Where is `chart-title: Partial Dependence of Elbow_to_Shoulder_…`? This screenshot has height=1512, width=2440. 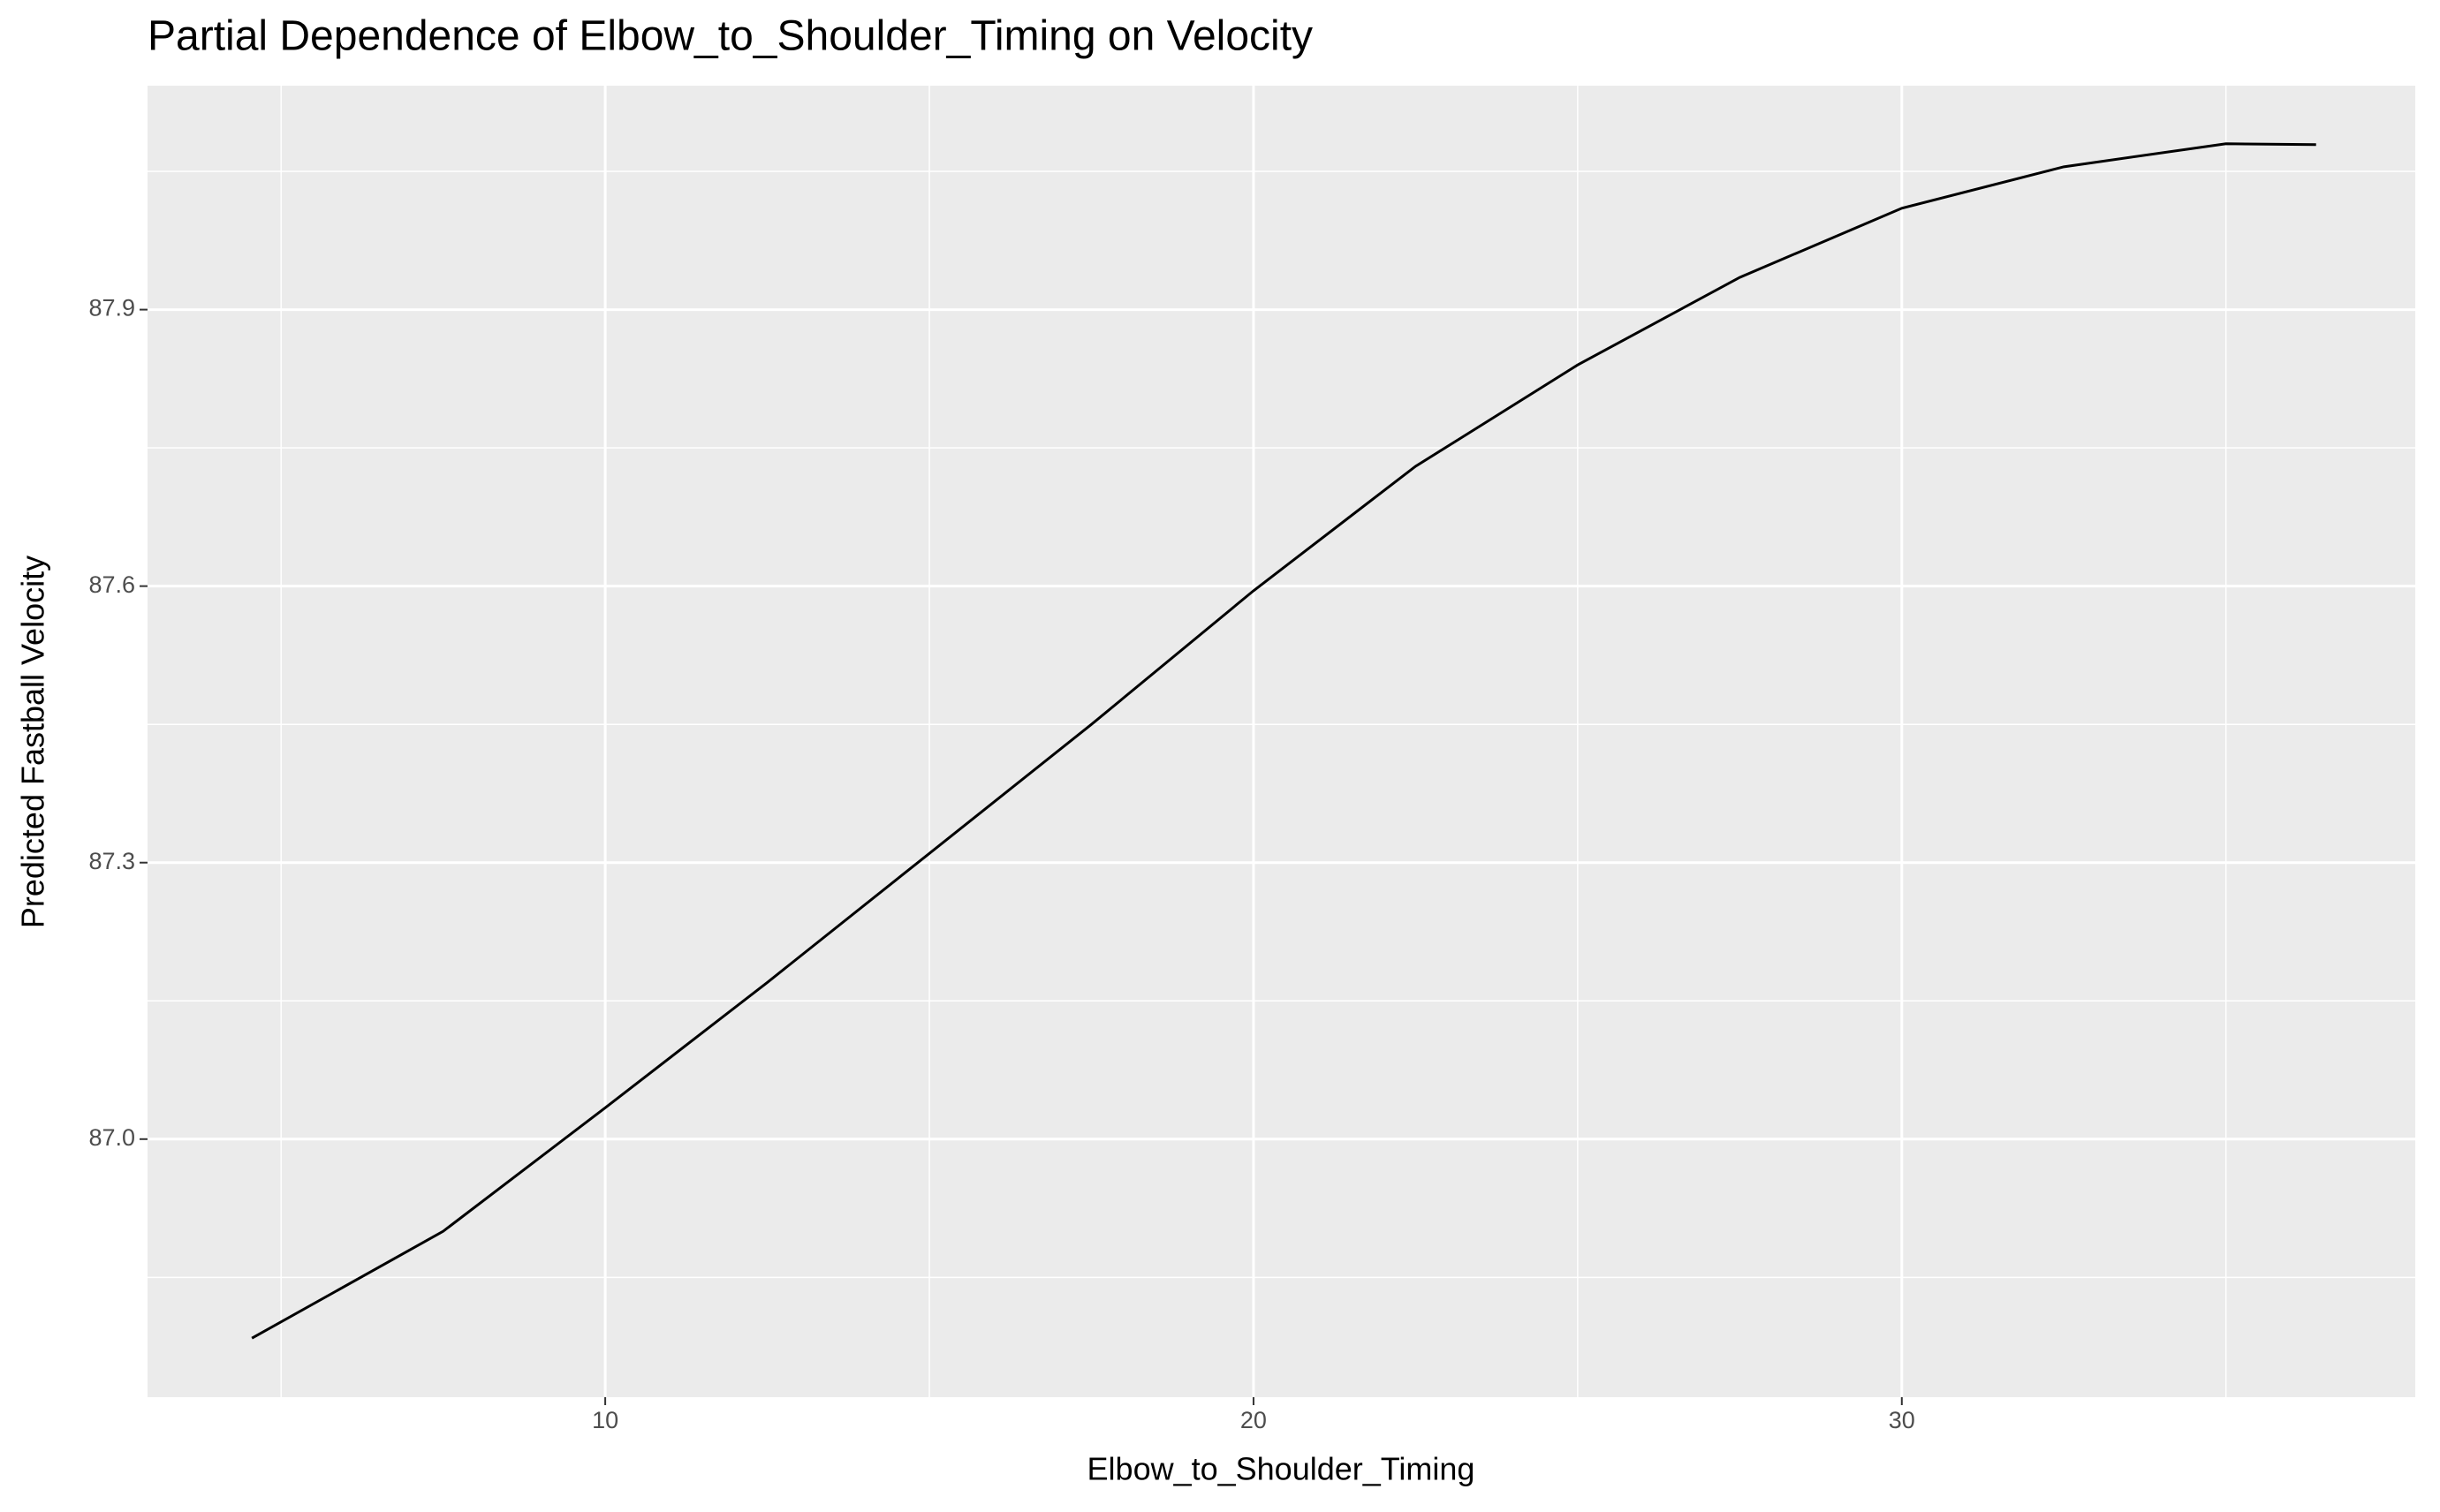
chart-title: Partial Dependence of Elbow_to_Shoulder_… is located at coordinates (730, 36).